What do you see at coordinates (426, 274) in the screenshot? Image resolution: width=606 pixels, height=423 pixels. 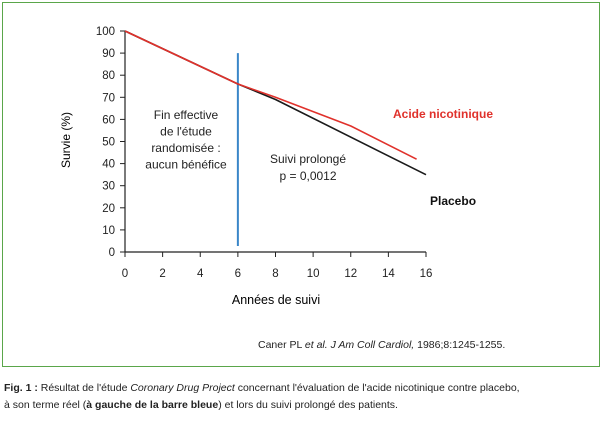 I see `x-tick-label: 16` at bounding box center [426, 274].